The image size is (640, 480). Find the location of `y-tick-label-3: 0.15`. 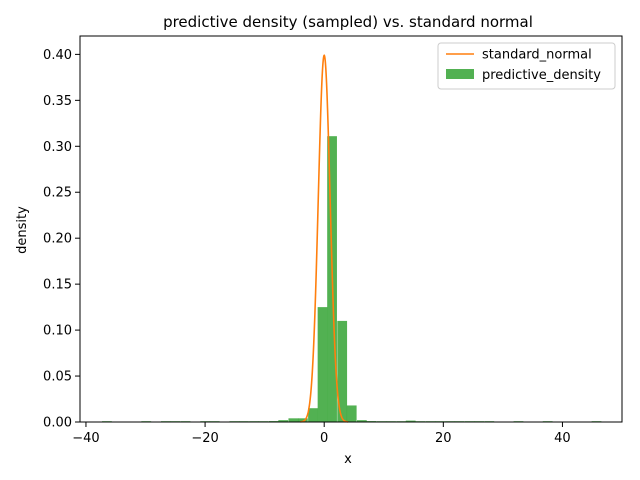

y-tick-label-3: 0.15 is located at coordinates (57, 285).